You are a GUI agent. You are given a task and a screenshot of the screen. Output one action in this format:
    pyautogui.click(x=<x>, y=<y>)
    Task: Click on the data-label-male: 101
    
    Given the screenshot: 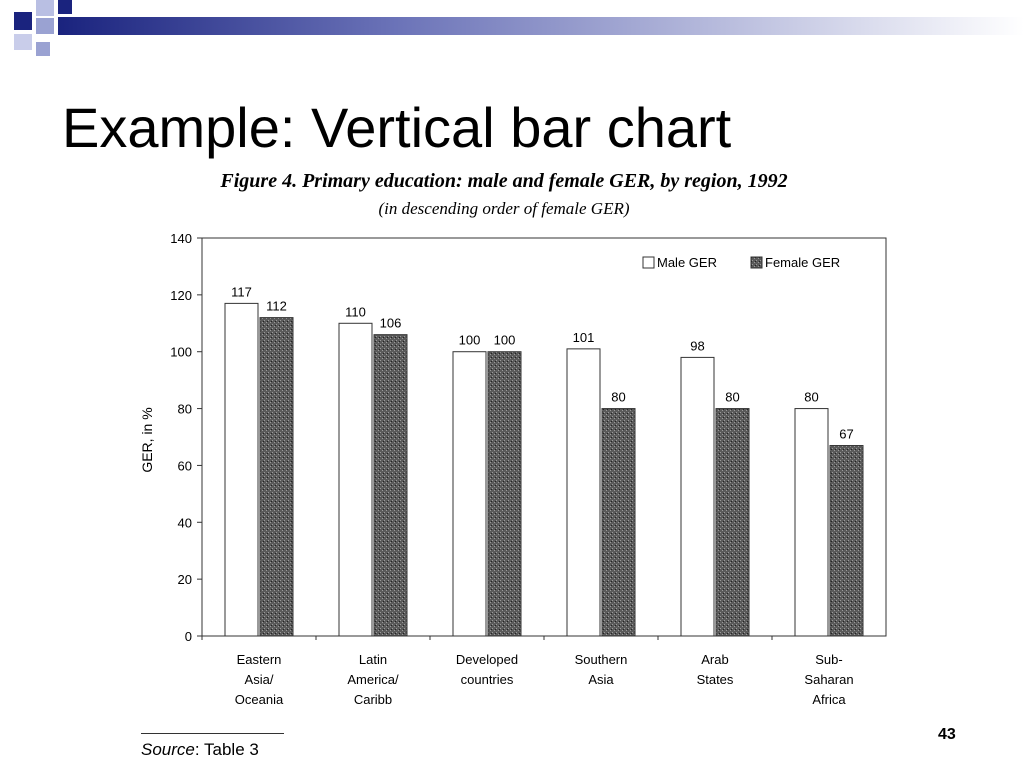 What is the action you would take?
    pyautogui.click(x=584, y=337)
    